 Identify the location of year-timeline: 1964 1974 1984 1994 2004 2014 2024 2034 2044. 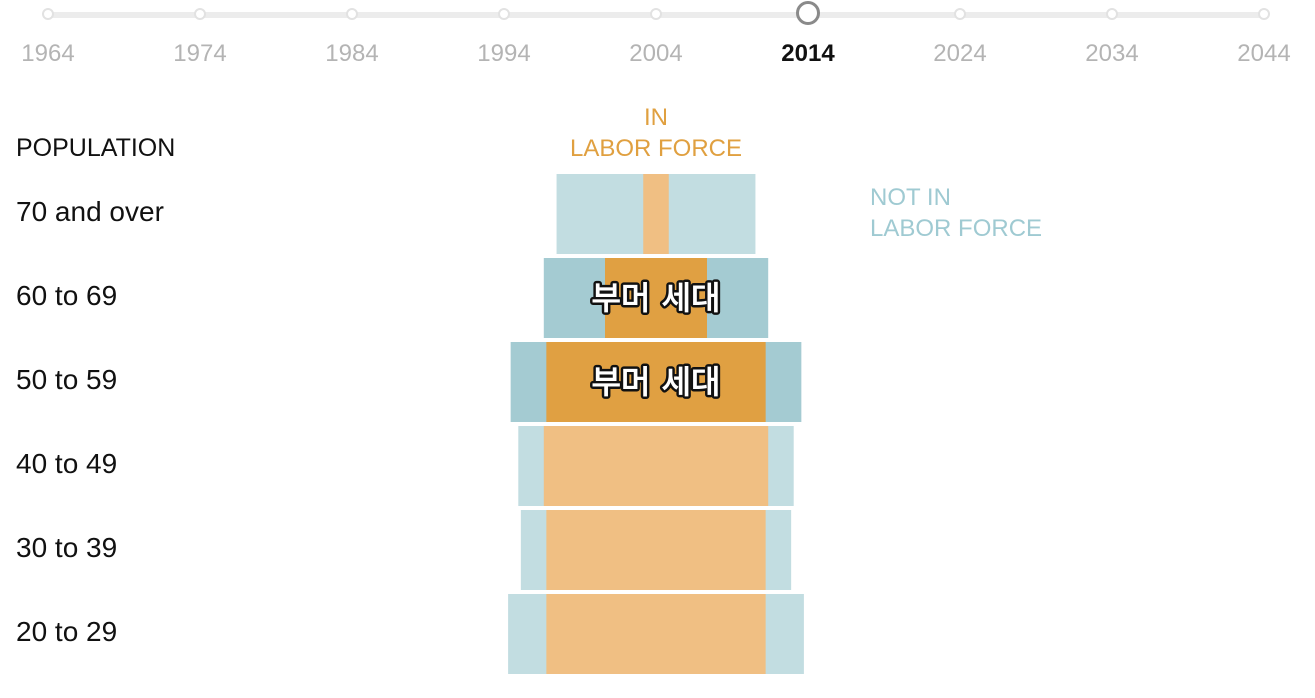
(657, 40).